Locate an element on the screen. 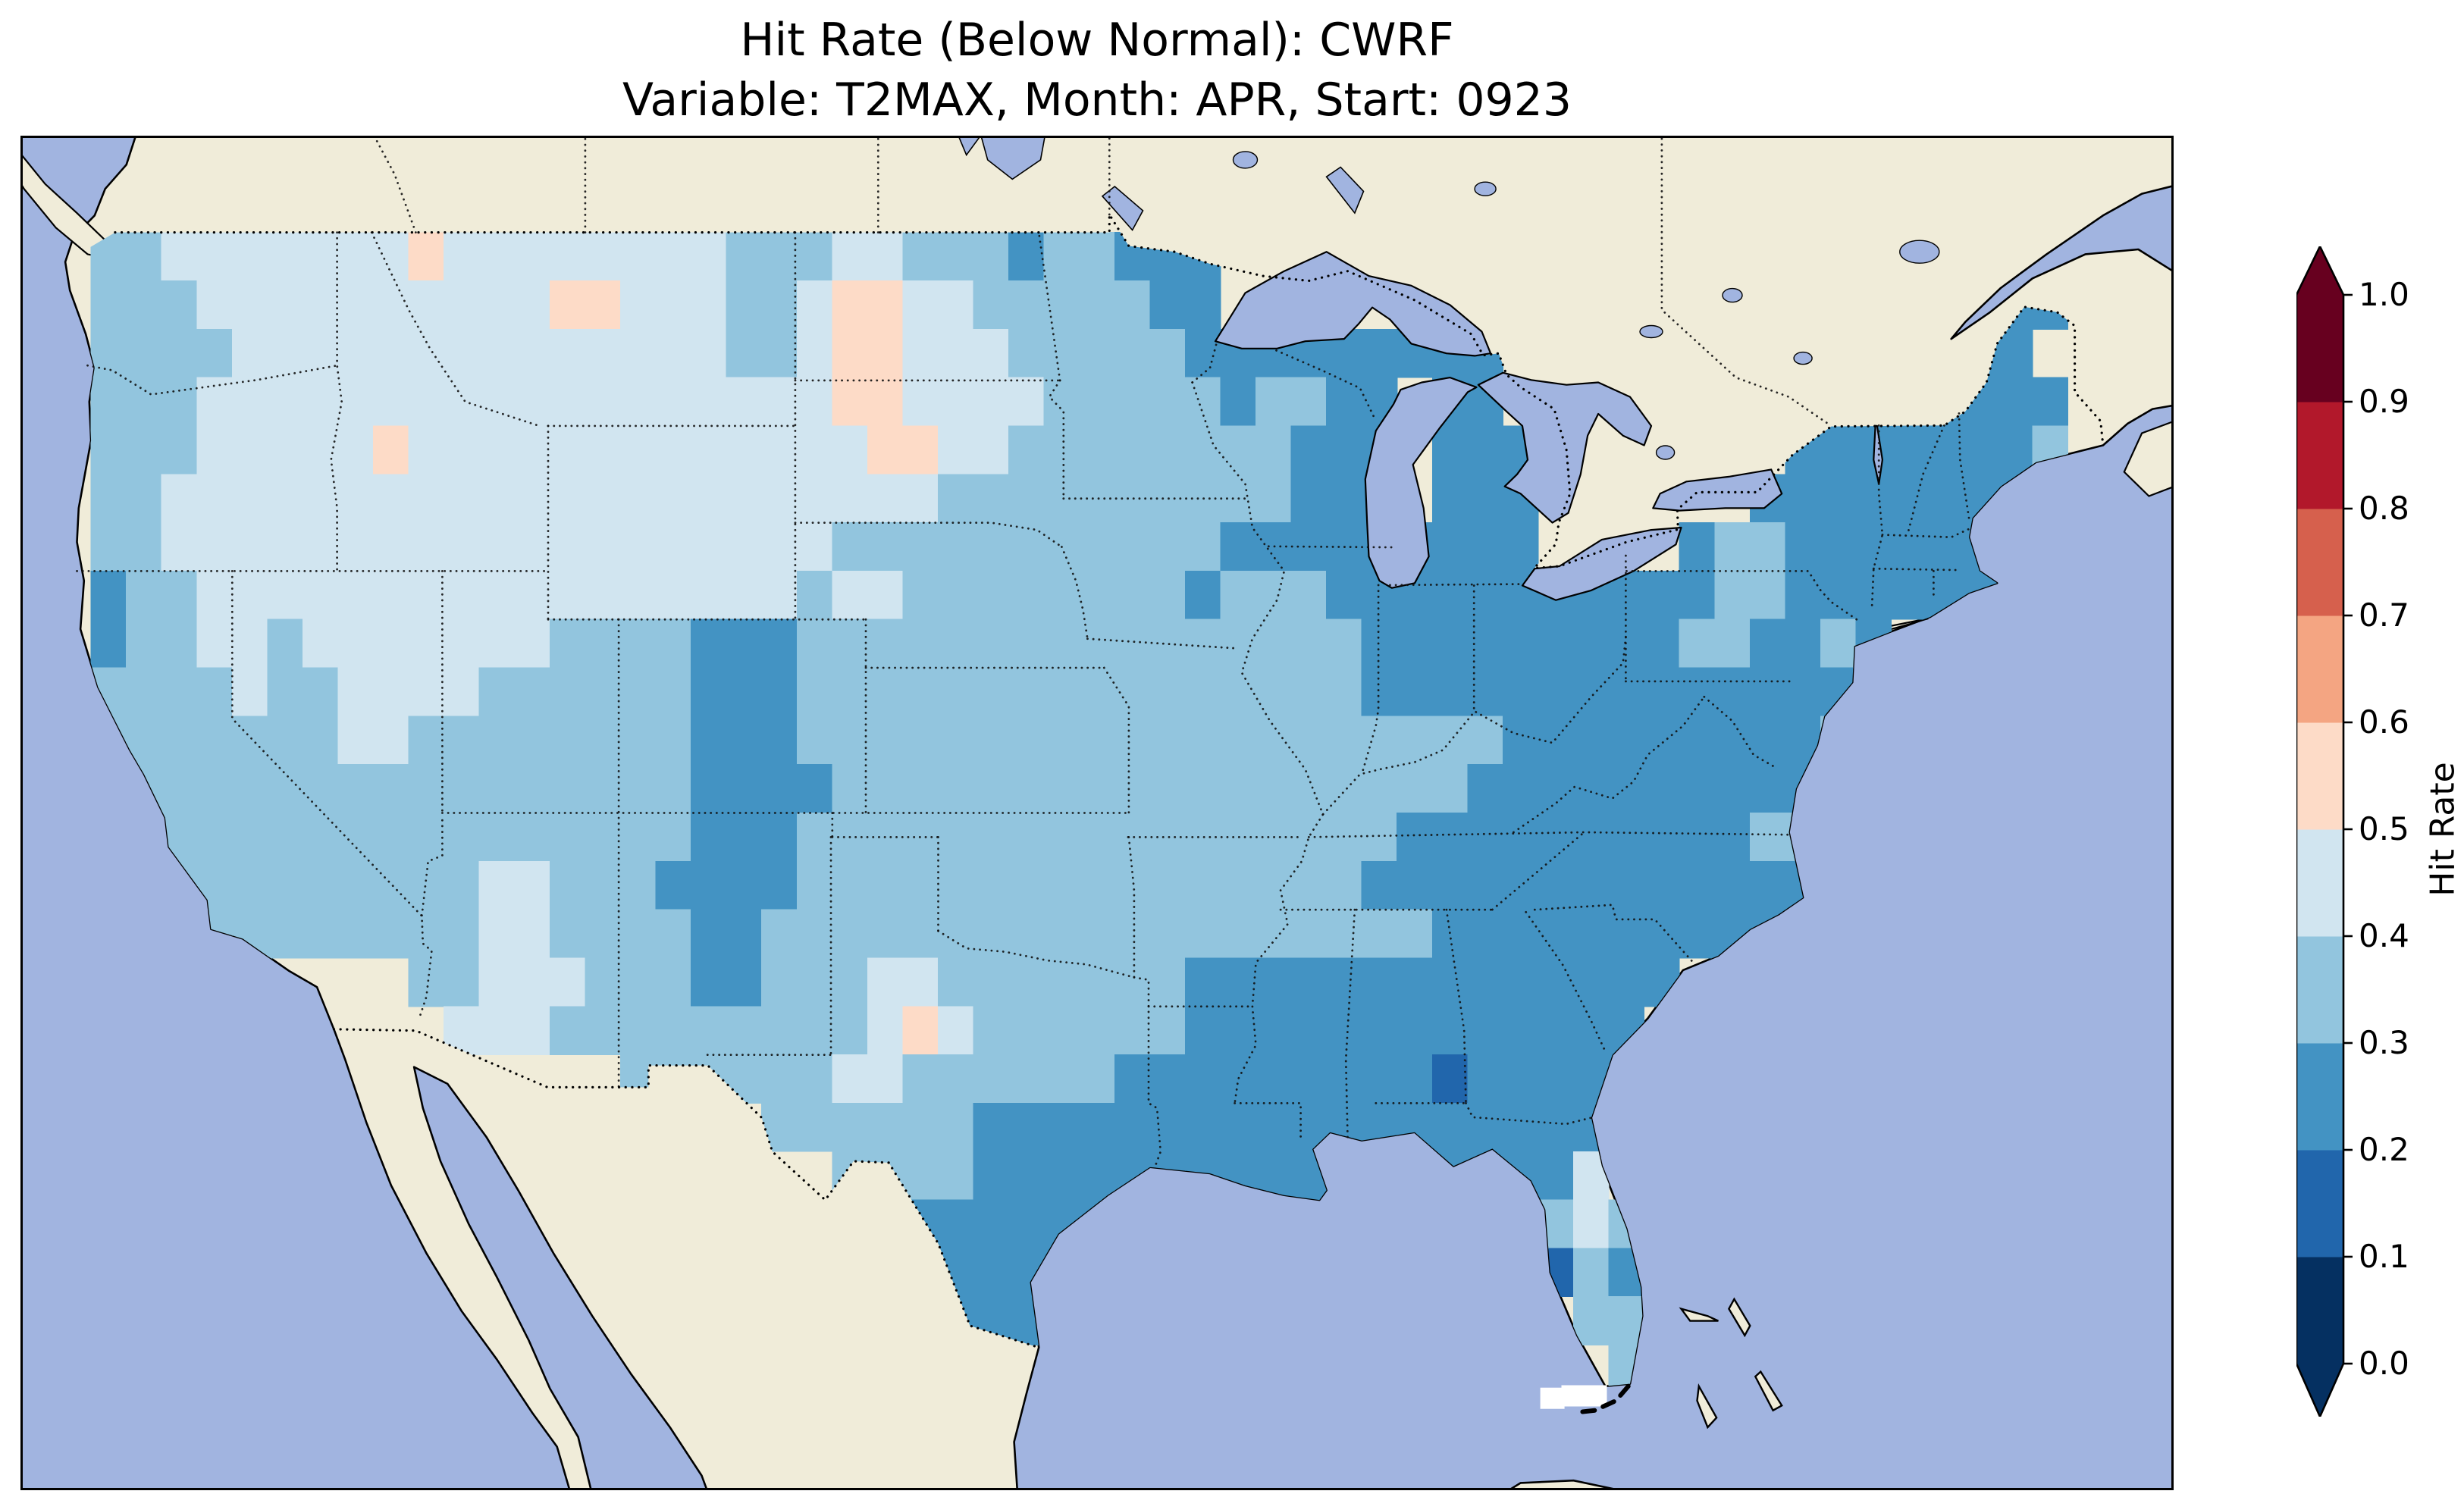 This screenshot has height=1494, width=2464. plot-title-line2: Variable: T2MAX, Month: APR, Start: 0923 is located at coordinates (1097, 100).